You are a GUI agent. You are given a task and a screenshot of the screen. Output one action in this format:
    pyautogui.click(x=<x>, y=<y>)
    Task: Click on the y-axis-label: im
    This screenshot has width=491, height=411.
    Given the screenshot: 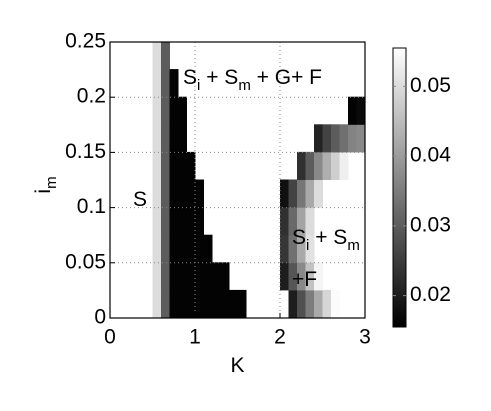 What is the action you would take?
    pyautogui.click(x=46, y=184)
    